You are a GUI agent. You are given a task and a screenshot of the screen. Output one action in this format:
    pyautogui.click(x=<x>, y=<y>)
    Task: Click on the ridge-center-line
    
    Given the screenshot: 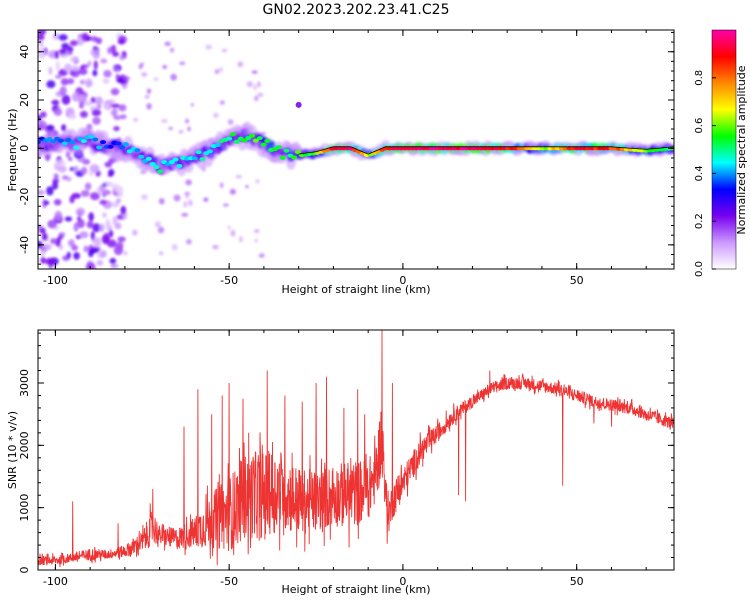 What is the action you would take?
    pyautogui.click(x=486, y=150)
    